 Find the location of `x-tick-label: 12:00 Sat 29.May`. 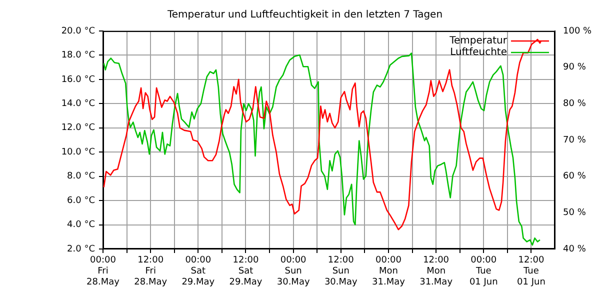

x-tick-label: 12:00 Sat 29.May is located at coordinates (246, 272).